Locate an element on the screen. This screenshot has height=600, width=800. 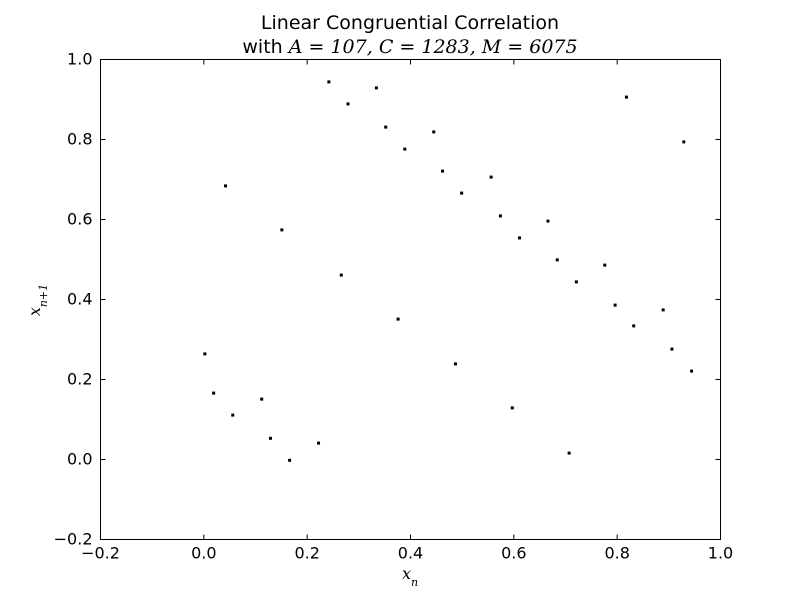
y-axis-label-base: x is located at coordinates (34, 311).